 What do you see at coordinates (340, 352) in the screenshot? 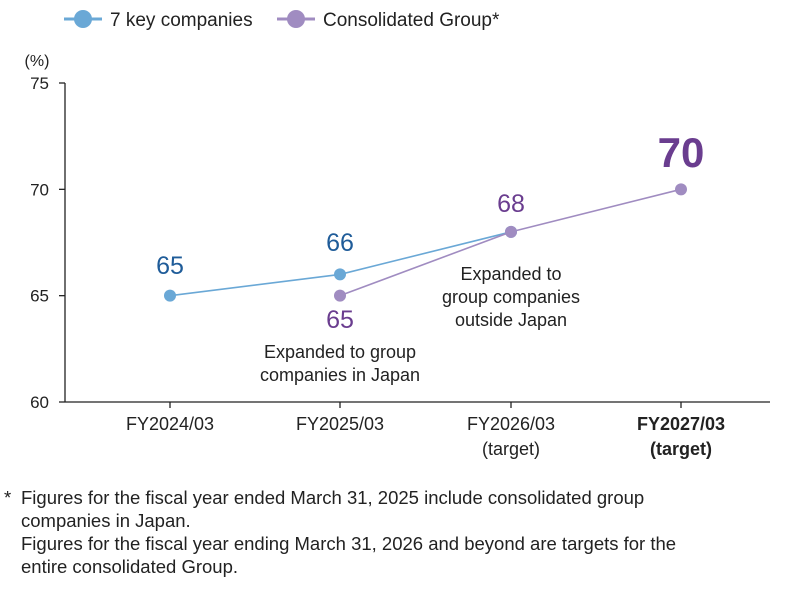
I see `annotation-text: Expanded to group` at bounding box center [340, 352].